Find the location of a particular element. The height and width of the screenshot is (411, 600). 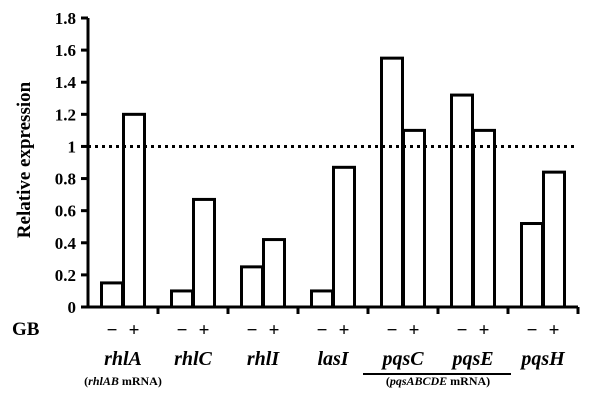

annotation-rhlab: (rhlAB mRNA) is located at coordinates (123, 381).